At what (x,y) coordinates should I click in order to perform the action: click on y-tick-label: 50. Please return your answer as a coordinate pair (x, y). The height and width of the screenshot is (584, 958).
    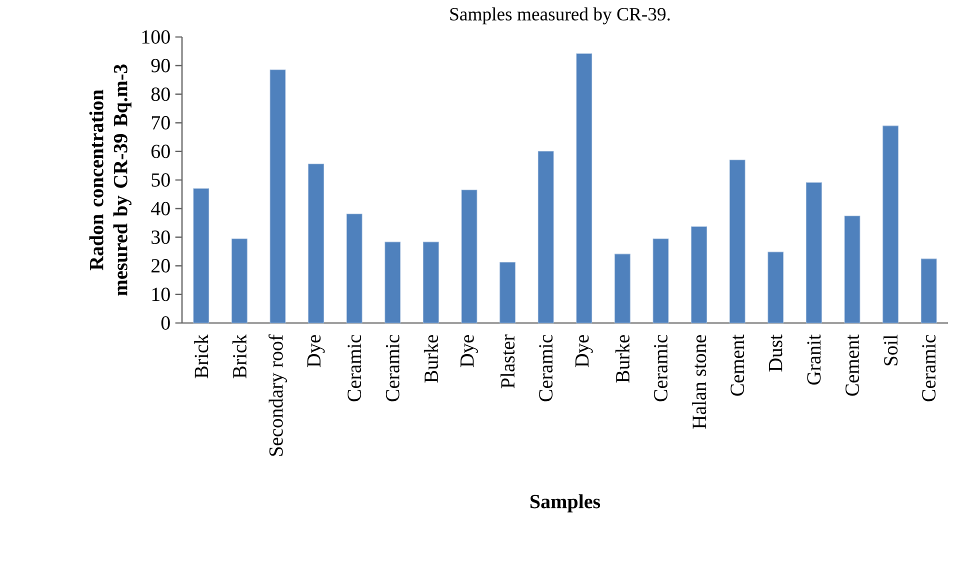
    Looking at the image, I should click on (161, 180).